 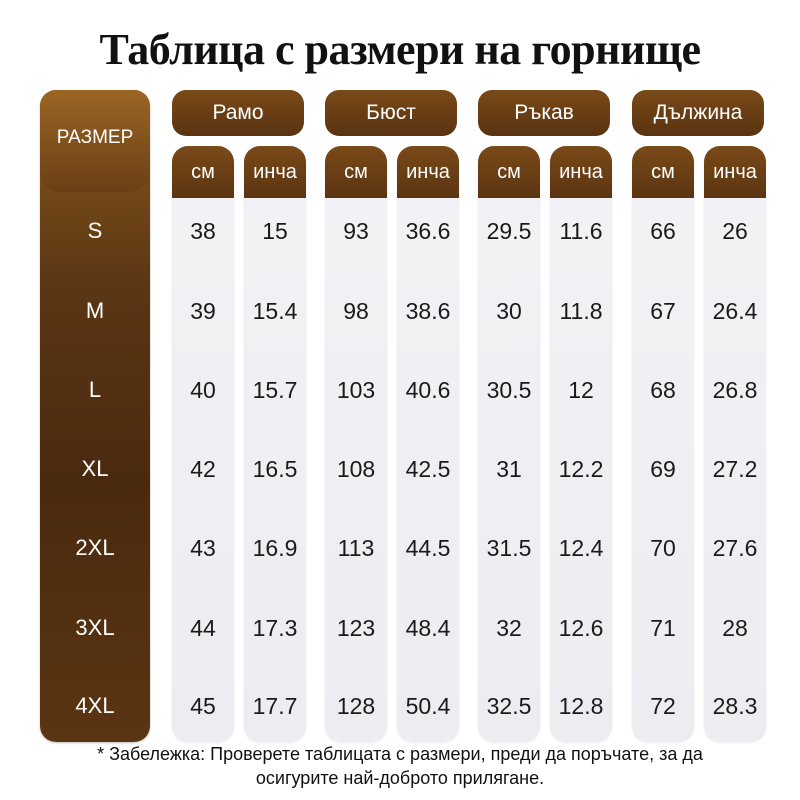 I want to click on table-cell: 12, so click(x=581, y=390).